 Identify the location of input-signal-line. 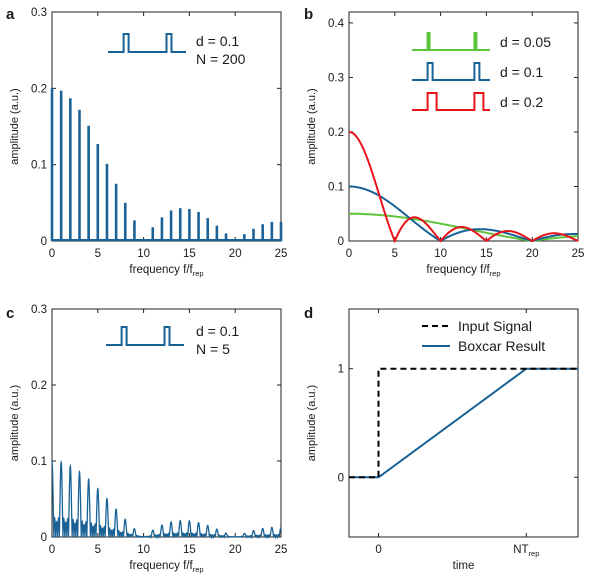
(463, 423).